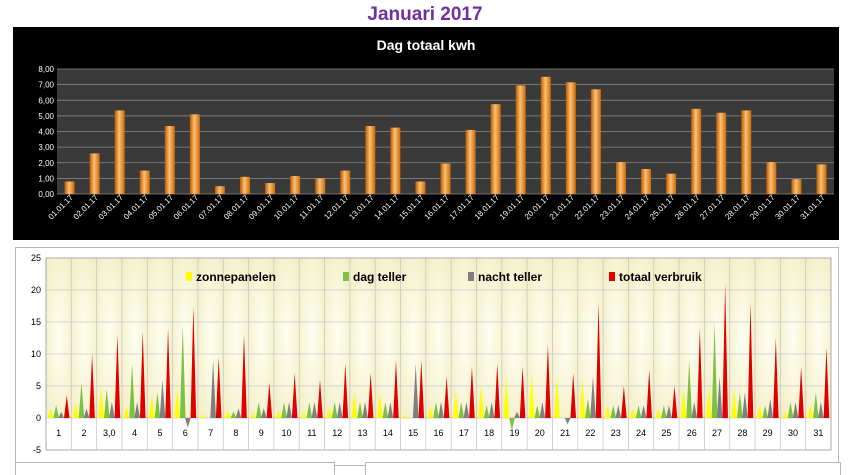 Image resolution: width=850 pixels, height=475 pixels. I want to click on chart2-x-tick: 5, so click(159, 433).